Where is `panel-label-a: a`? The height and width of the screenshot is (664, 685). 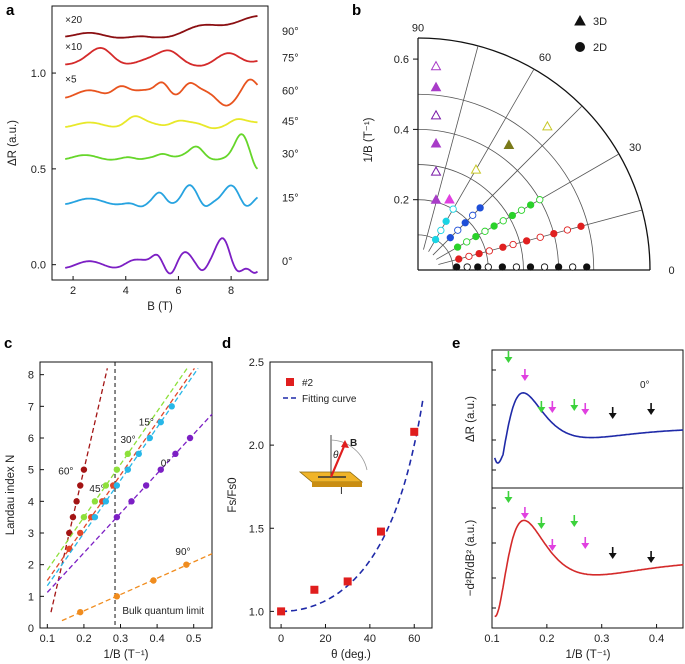
panel-label-a: a is located at coordinates (10, 10).